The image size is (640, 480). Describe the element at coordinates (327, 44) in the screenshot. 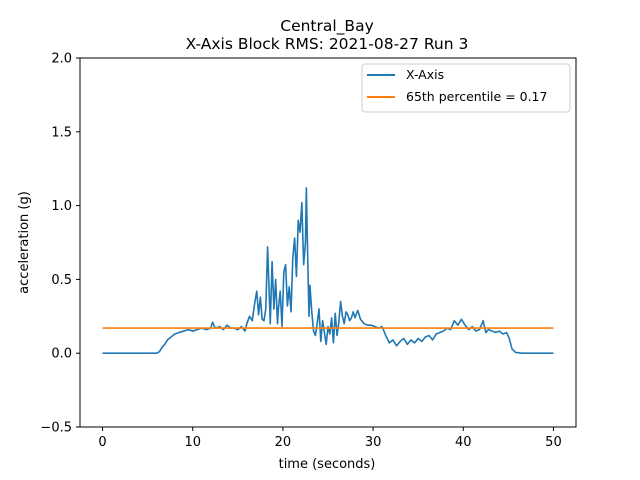

I see `chart-subtitle: X-Axis Block RMS: 2021-08-27 Run 3` at that location.